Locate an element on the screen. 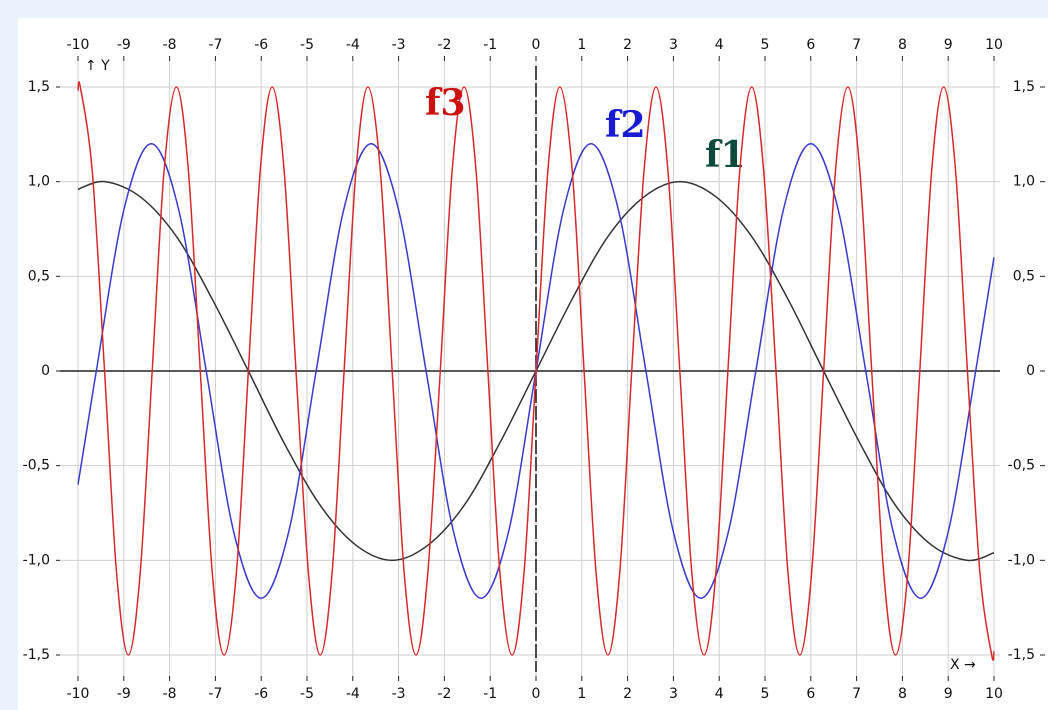 The height and width of the screenshot is (710, 1048). x-axis-label: X → is located at coordinates (963, 665).